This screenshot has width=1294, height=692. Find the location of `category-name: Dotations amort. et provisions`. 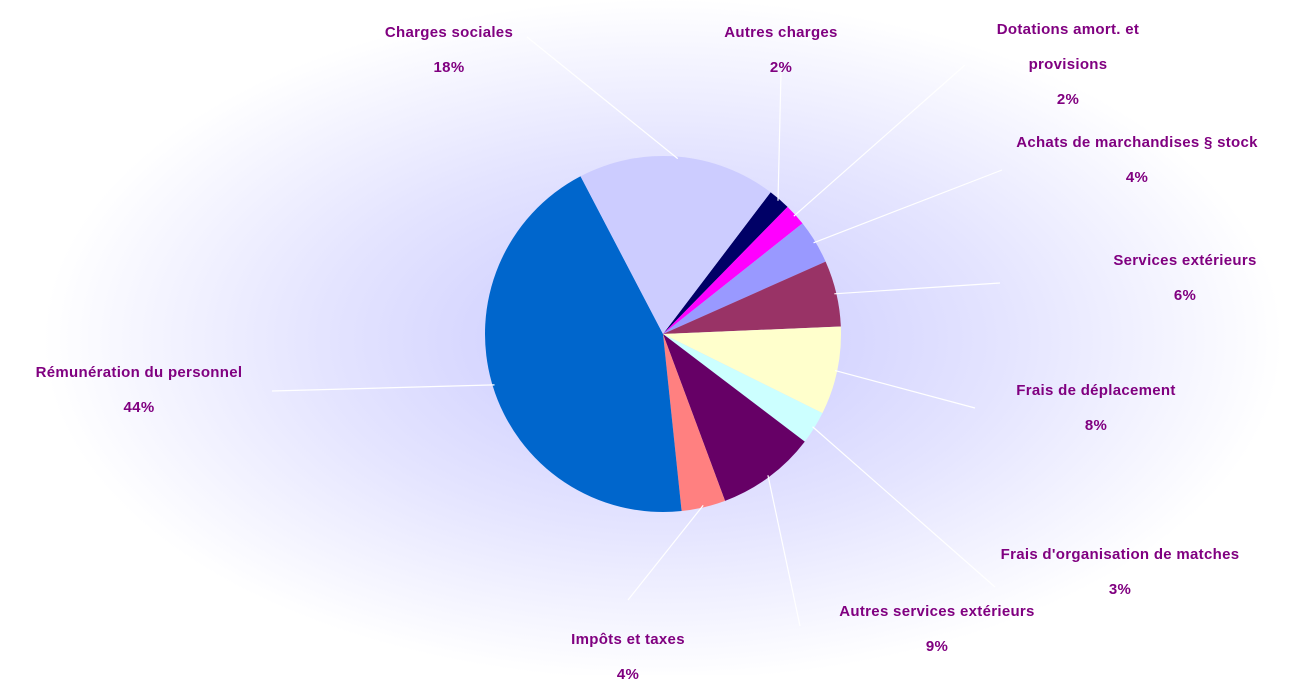

category-name: Dotations amort. et provisions is located at coordinates (1068, 47).